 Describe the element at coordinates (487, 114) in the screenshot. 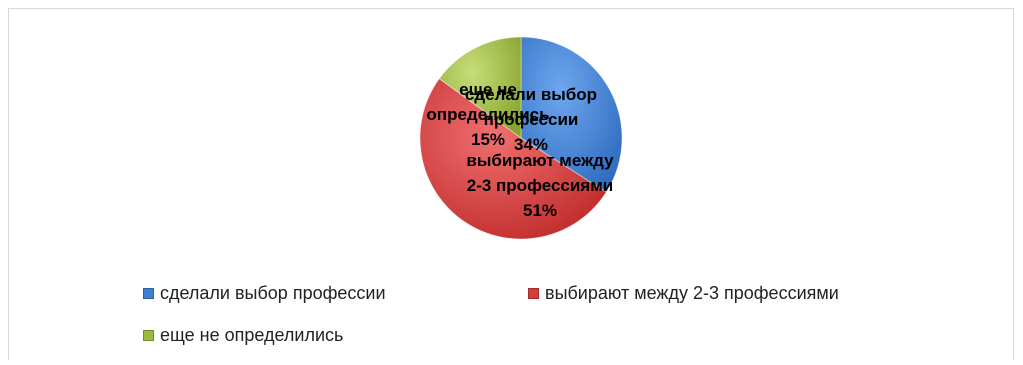

I see `data-label-3: еще не определились 15%` at that location.